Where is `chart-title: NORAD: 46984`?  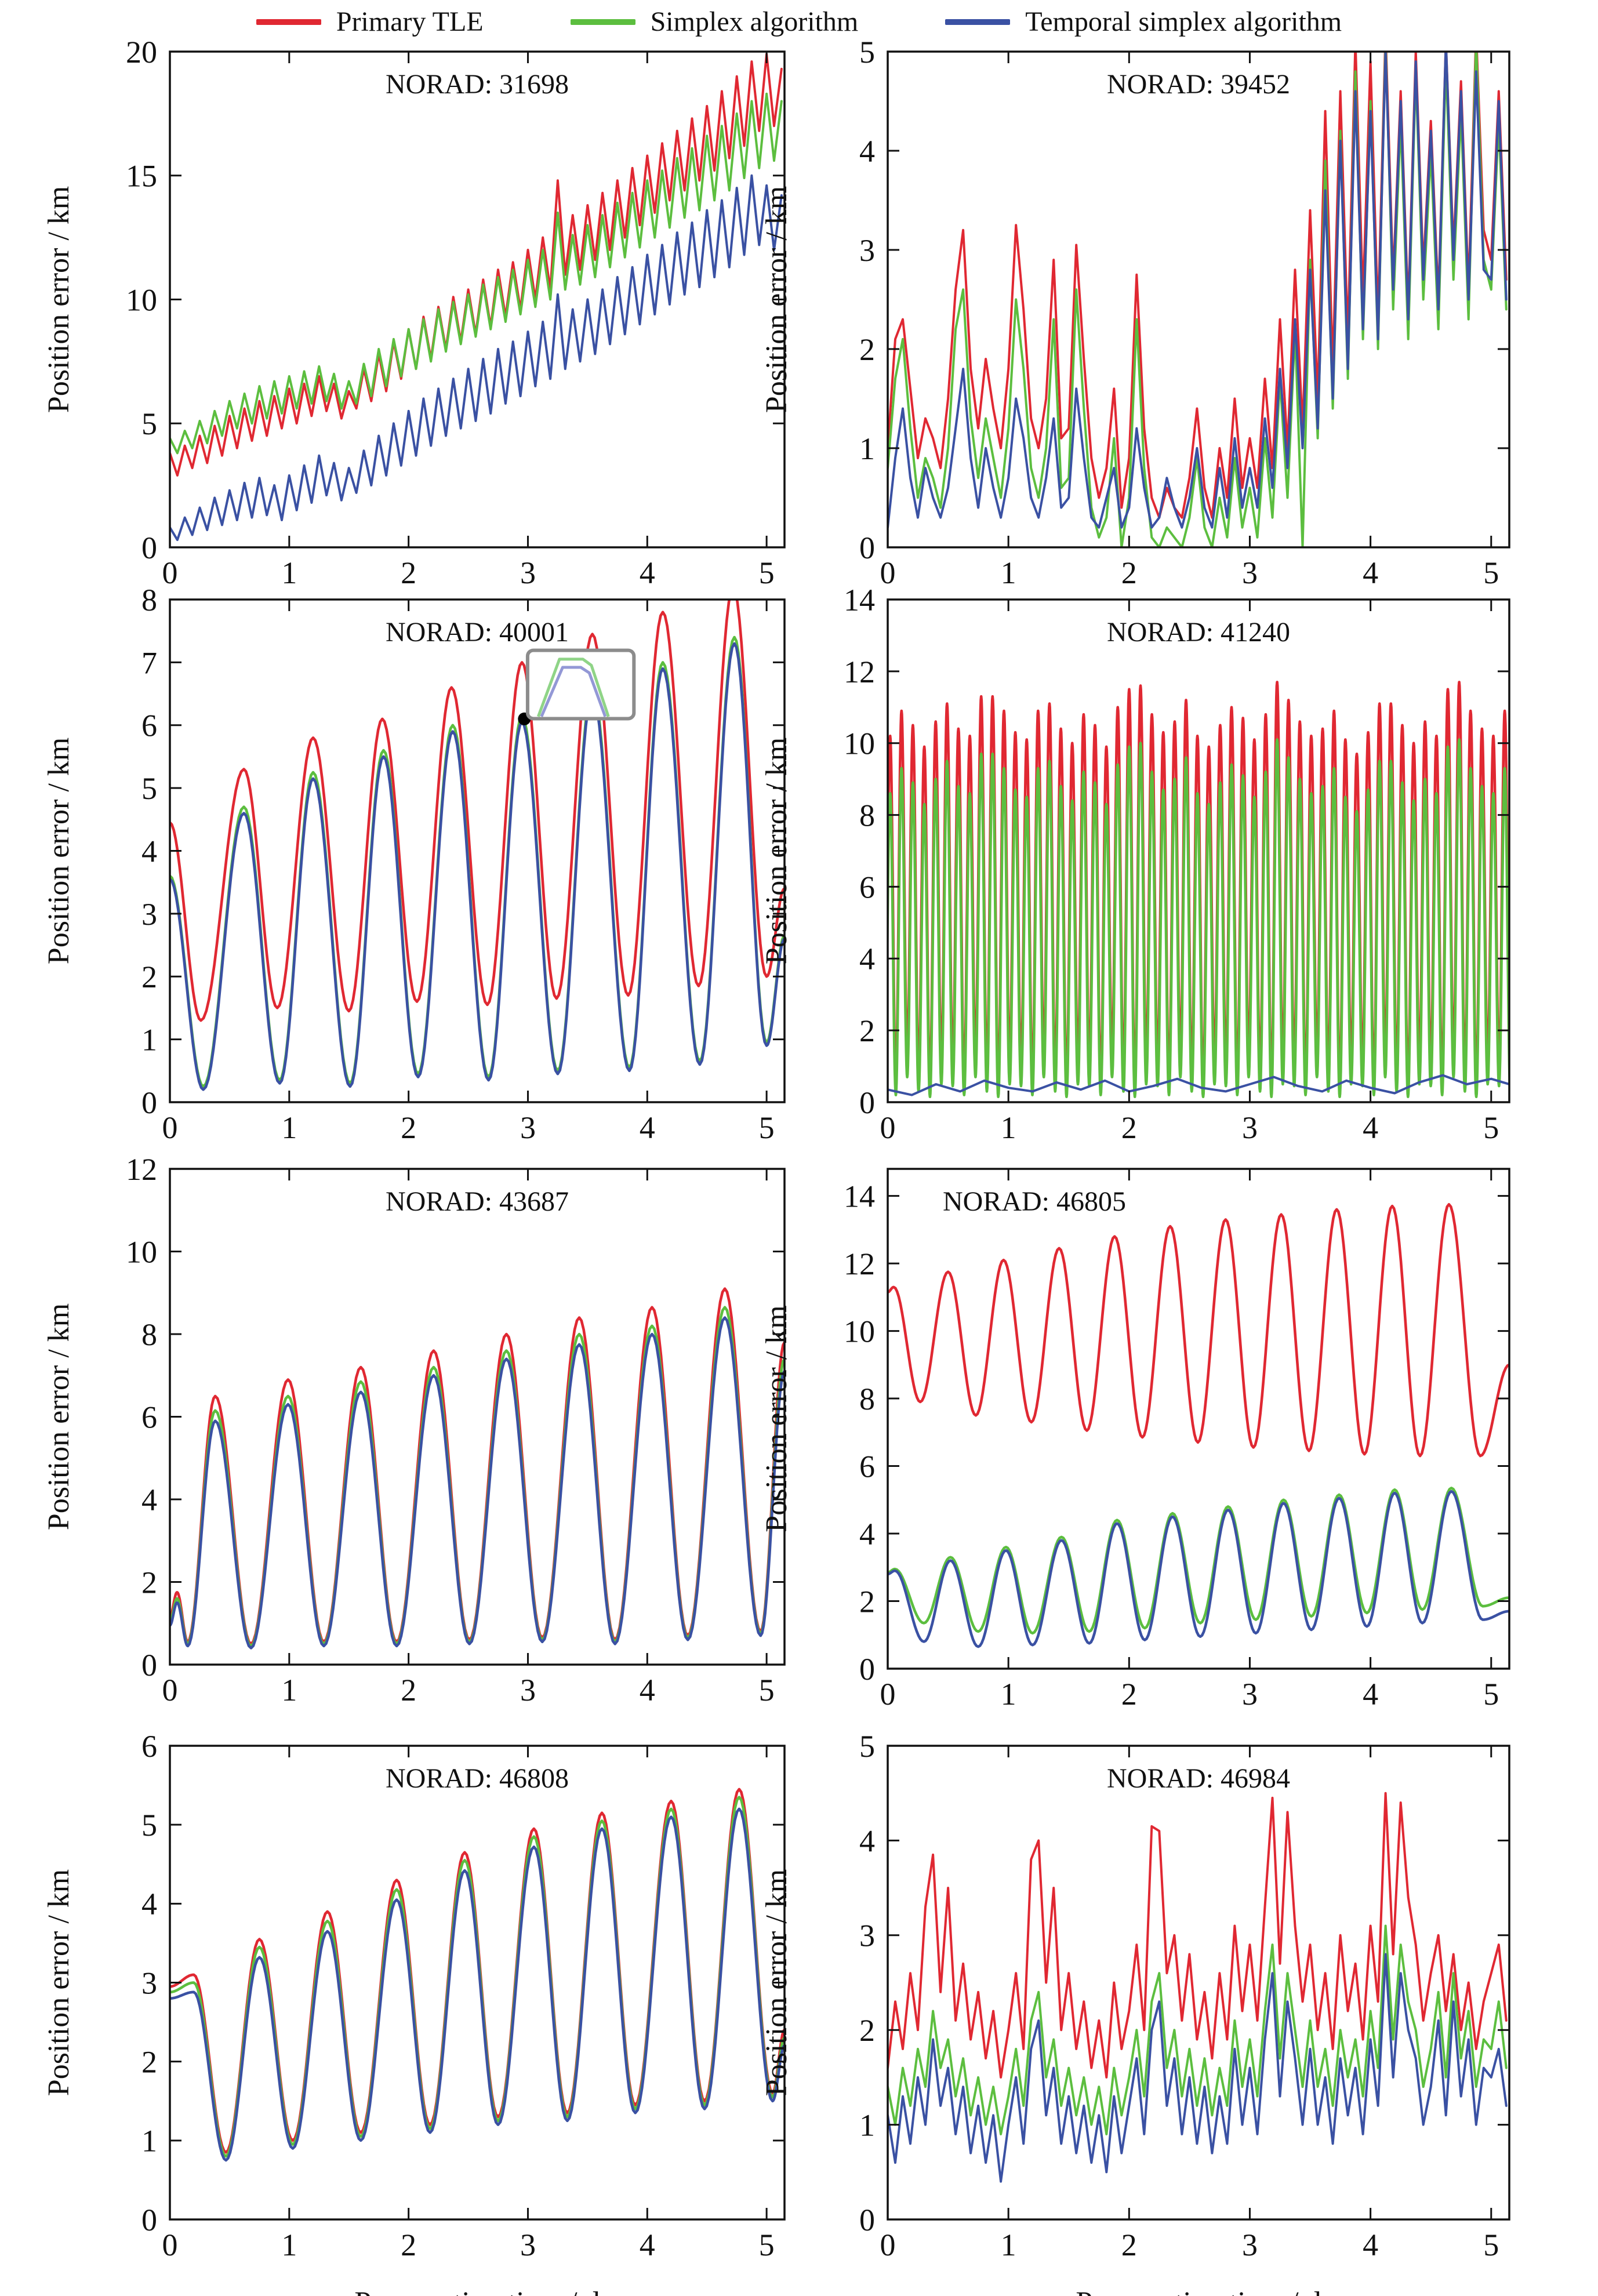 chart-title: NORAD: 46984 is located at coordinates (1198, 1778).